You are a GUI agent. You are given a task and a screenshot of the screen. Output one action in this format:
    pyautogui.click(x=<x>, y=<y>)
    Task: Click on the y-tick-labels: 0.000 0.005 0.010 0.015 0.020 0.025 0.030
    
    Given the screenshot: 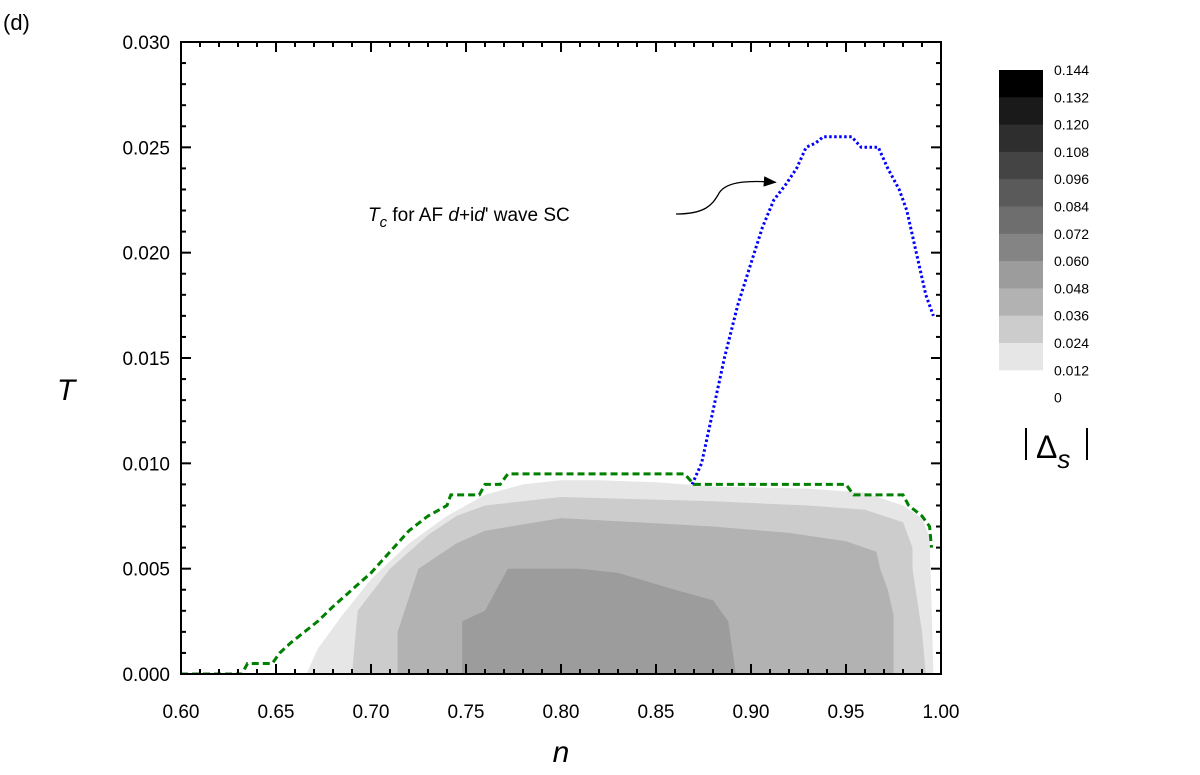 What is the action you would take?
    pyautogui.click(x=146, y=359)
    